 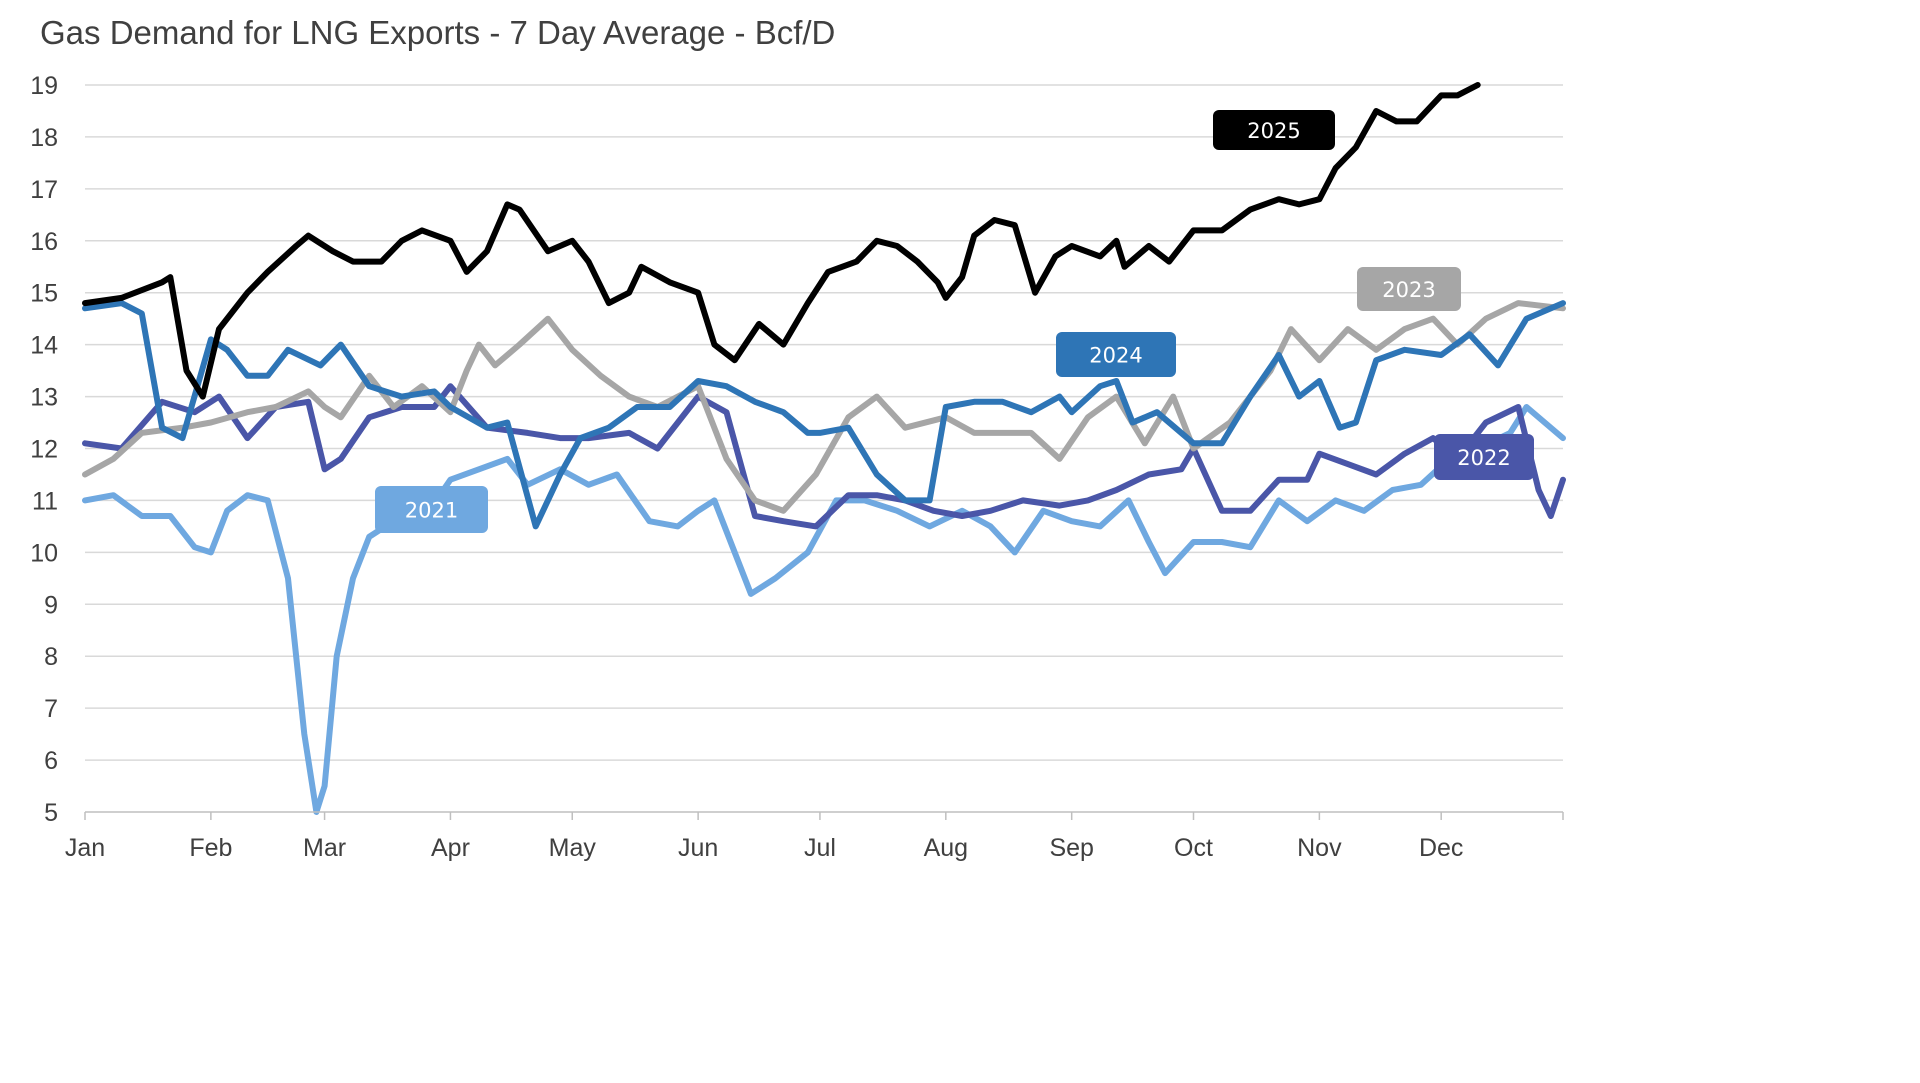 I want to click on label-text: 2021, so click(x=431, y=511).